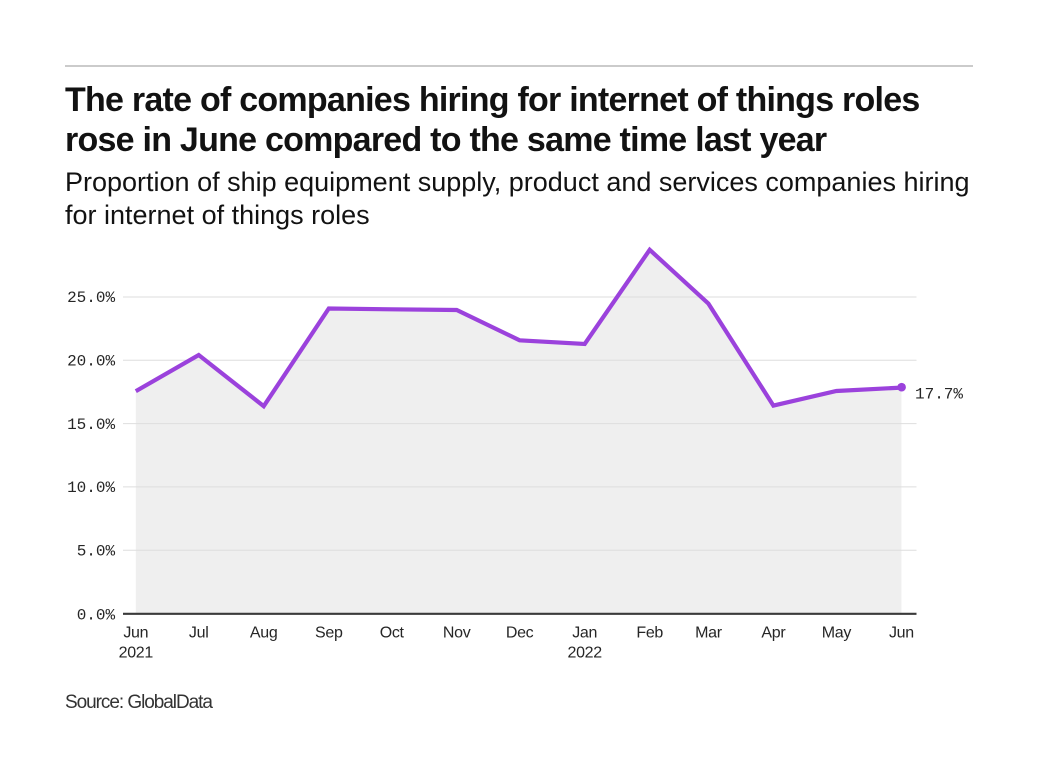 Image resolution: width=1038 pixels, height=778 pixels. What do you see at coordinates (329, 632) in the screenshot?
I see `svg-text: Sep` at bounding box center [329, 632].